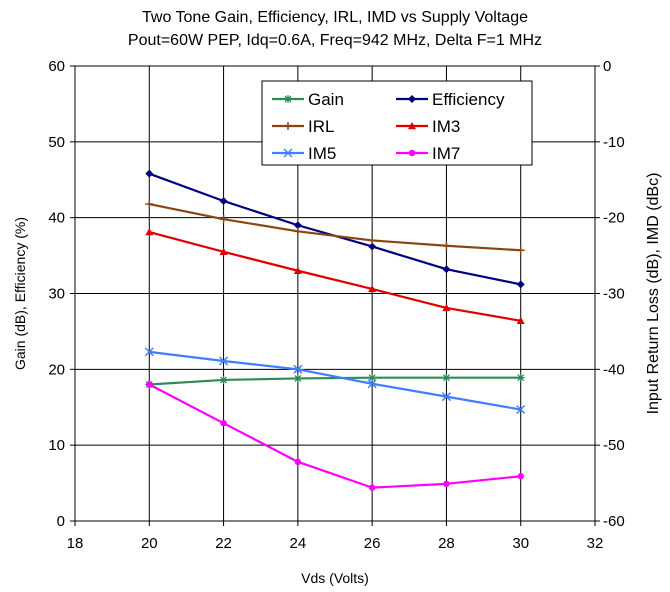  I want to click on series-line-gain, so click(335, 381).